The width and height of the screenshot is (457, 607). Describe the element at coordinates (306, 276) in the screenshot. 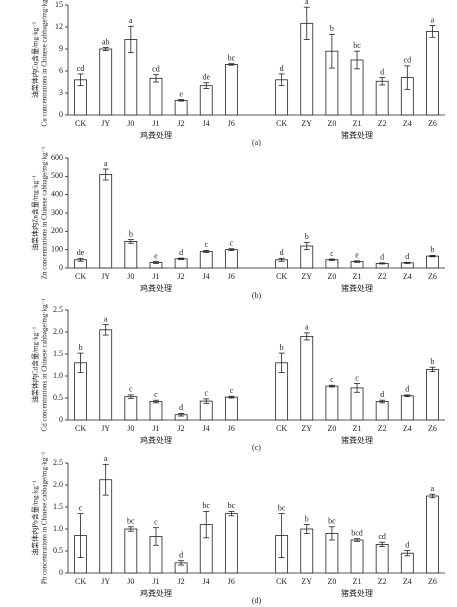

I see `x-tick-label: ZY` at that location.